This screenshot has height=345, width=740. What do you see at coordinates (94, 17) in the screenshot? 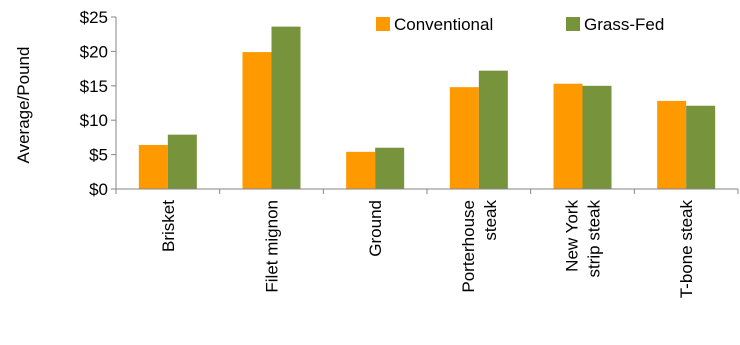
I see `y-tick-label: $25` at bounding box center [94, 17].